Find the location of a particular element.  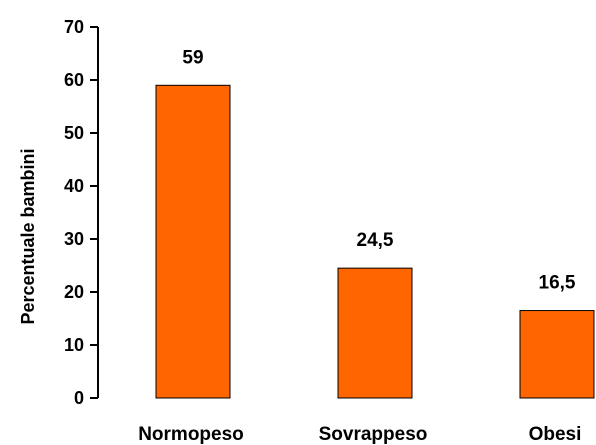

y-tick-label: 20 is located at coordinates (74, 292).